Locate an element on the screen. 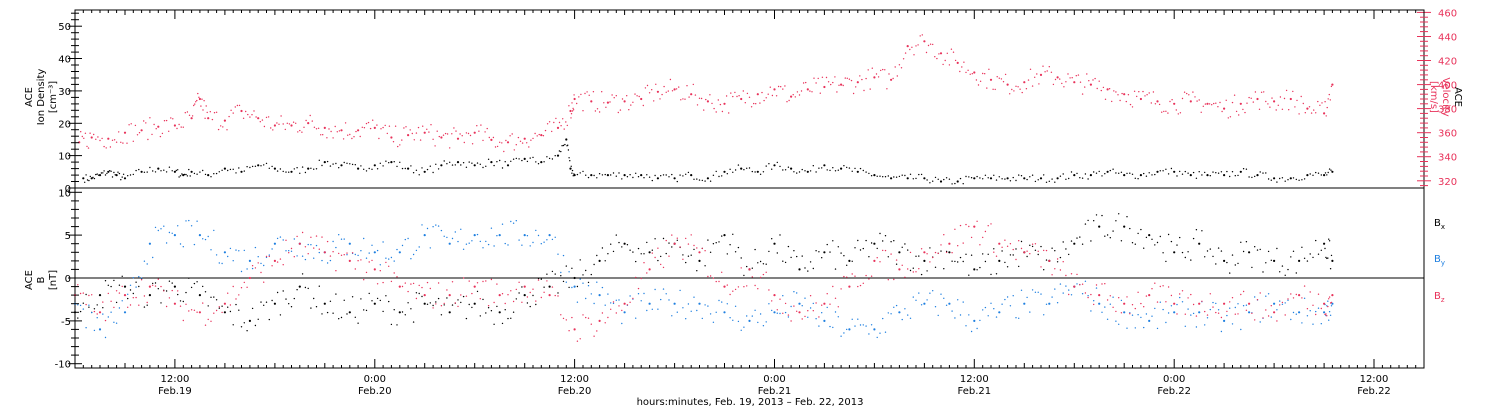 The height and width of the screenshot is (410, 1500). b-axis-tick-label: -10 is located at coordinates (63, 365).